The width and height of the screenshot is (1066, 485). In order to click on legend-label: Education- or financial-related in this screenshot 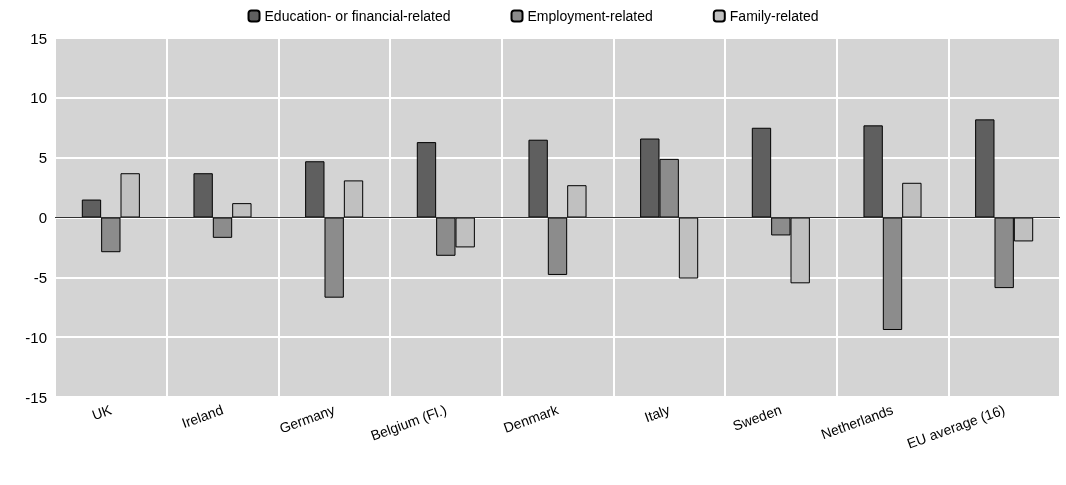, I will do `click(357, 16)`.